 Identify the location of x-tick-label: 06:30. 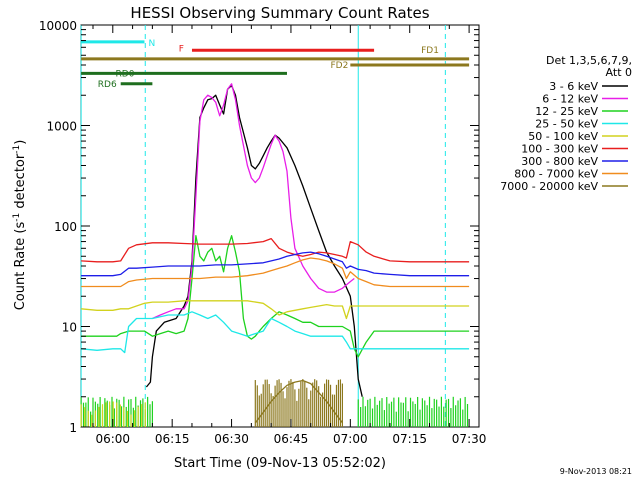
(231, 439).